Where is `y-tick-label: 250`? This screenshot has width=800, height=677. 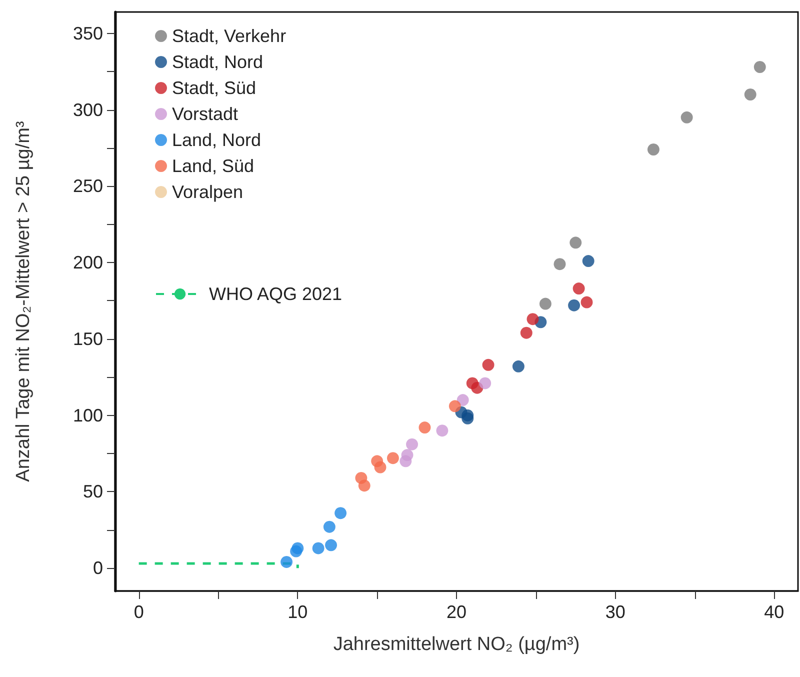 y-tick-label: 250 is located at coordinates (87, 186).